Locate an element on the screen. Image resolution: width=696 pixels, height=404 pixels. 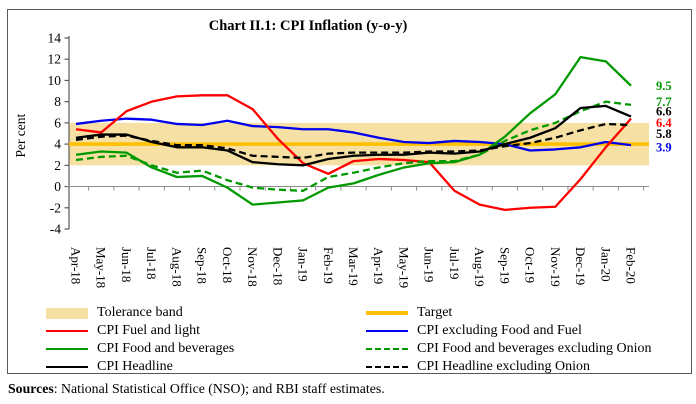
y-tick-label: 4 is located at coordinates (57, 144).